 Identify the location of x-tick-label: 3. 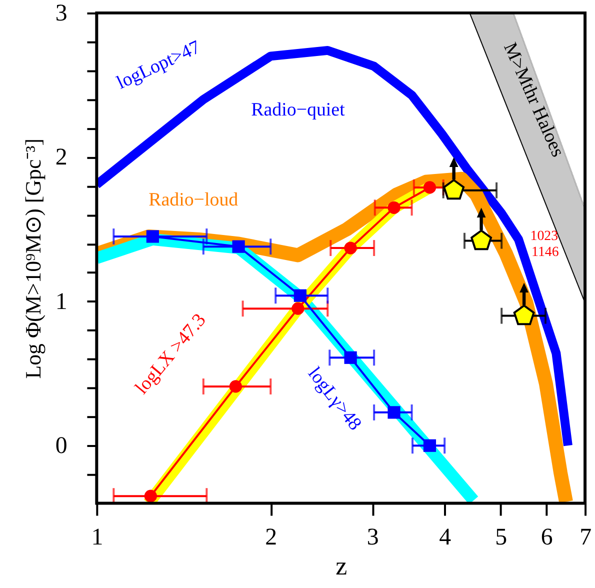
(372, 537).